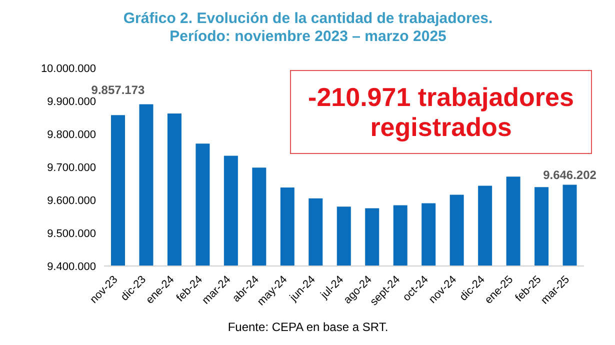 This screenshot has height=345, width=615. What do you see at coordinates (308, 327) in the screenshot?
I see `source-note: Fuente: CEPA en base a SRT.` at bounding box center [308, 327].